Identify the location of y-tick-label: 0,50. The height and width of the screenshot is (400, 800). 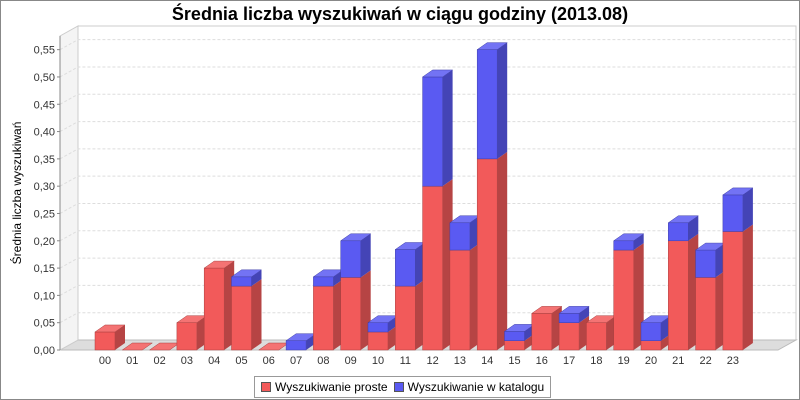
(44, 78).